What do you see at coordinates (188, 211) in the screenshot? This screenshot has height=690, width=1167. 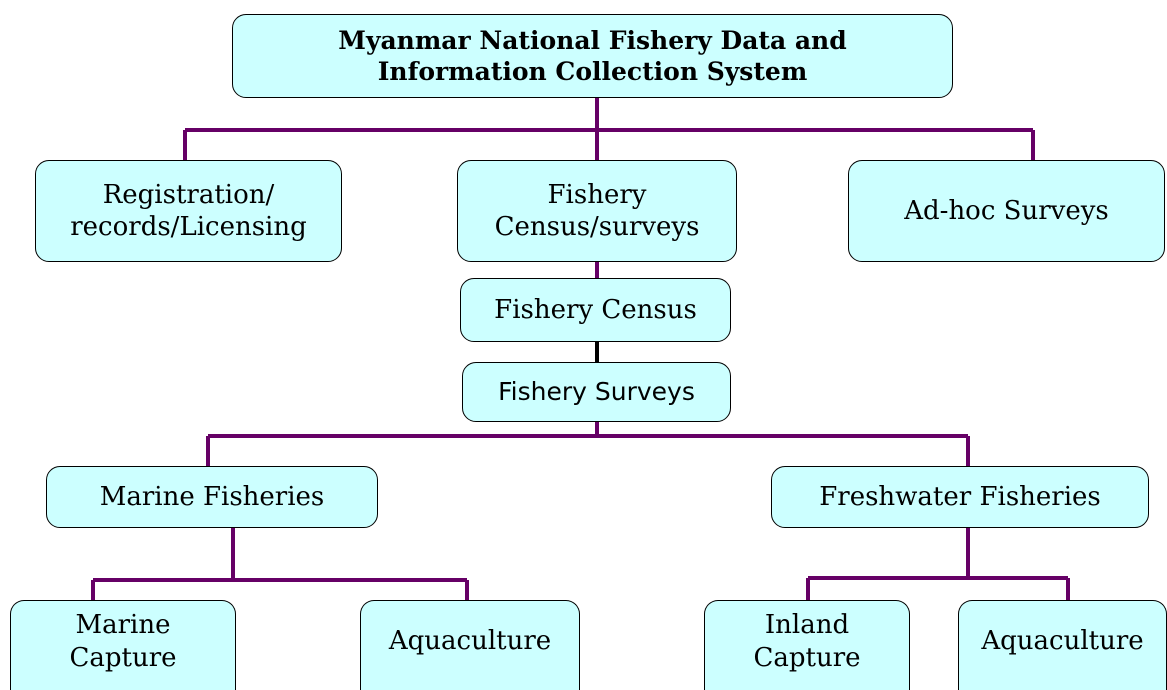 I see `node: Registration/records/Licensing` at bounding box center [188, 211].